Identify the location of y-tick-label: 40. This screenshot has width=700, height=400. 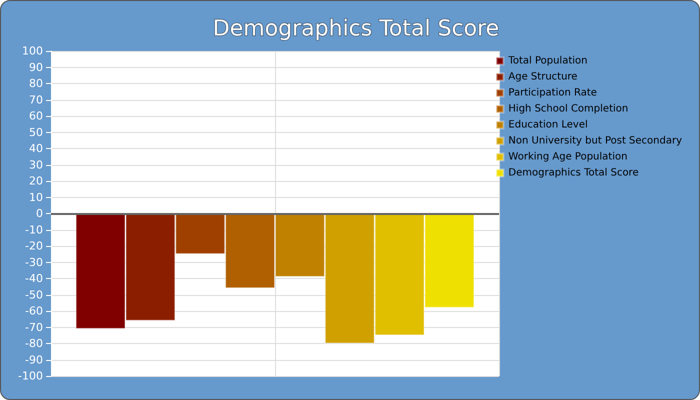
(36, 148).